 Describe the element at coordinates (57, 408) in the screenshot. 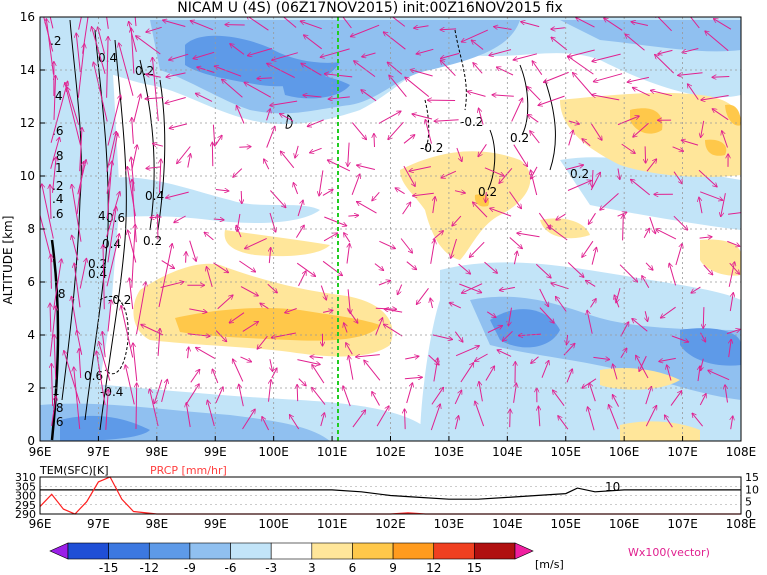

I see `contour-label: .8` at that location.